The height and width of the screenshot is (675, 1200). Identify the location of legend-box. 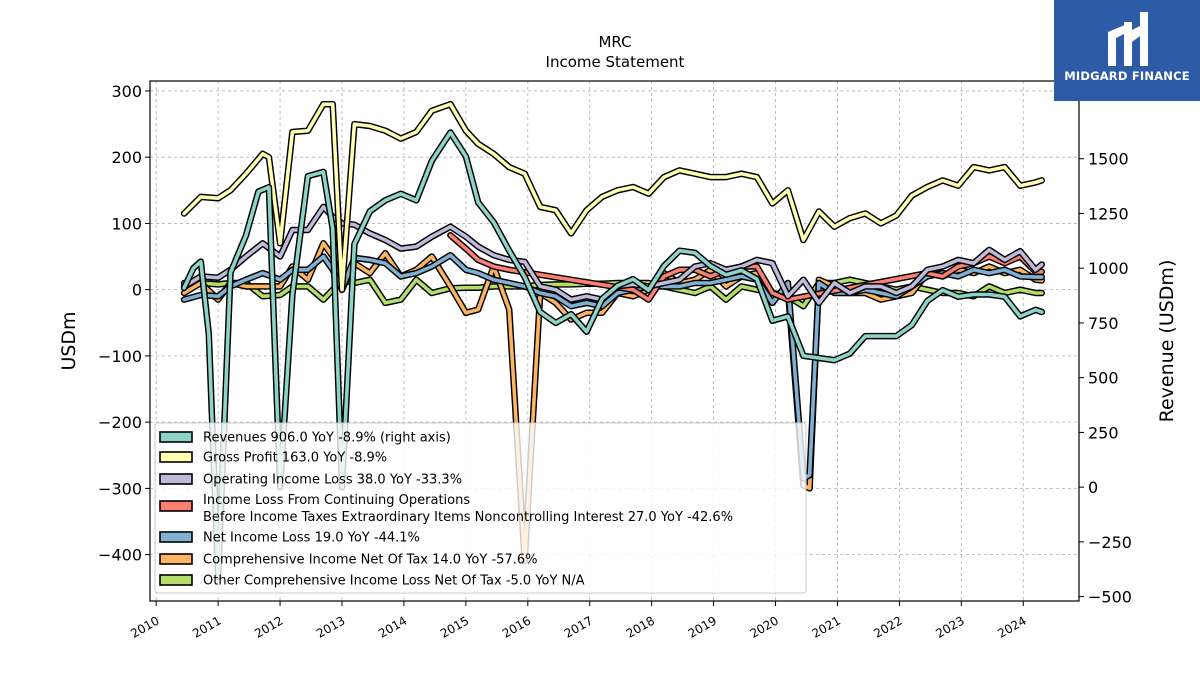
(480, 508).